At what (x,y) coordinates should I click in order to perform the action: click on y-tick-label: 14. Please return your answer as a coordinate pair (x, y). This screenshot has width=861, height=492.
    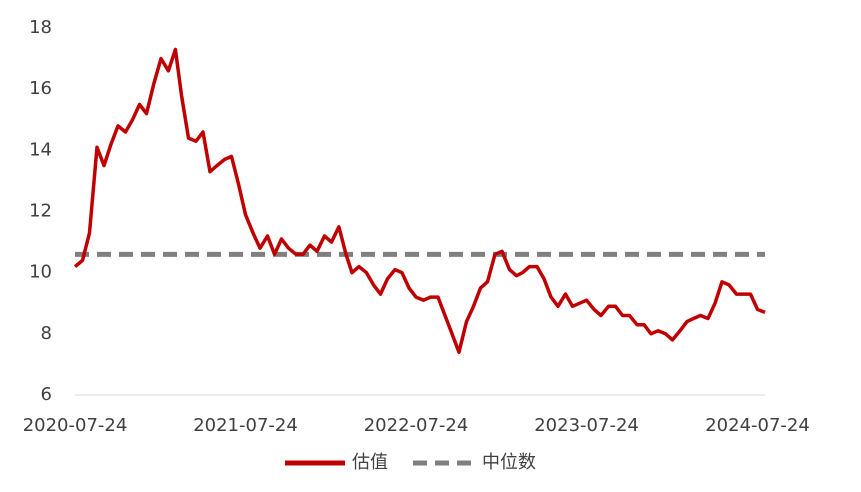
    Looking at the image, I should click on (40, 149).